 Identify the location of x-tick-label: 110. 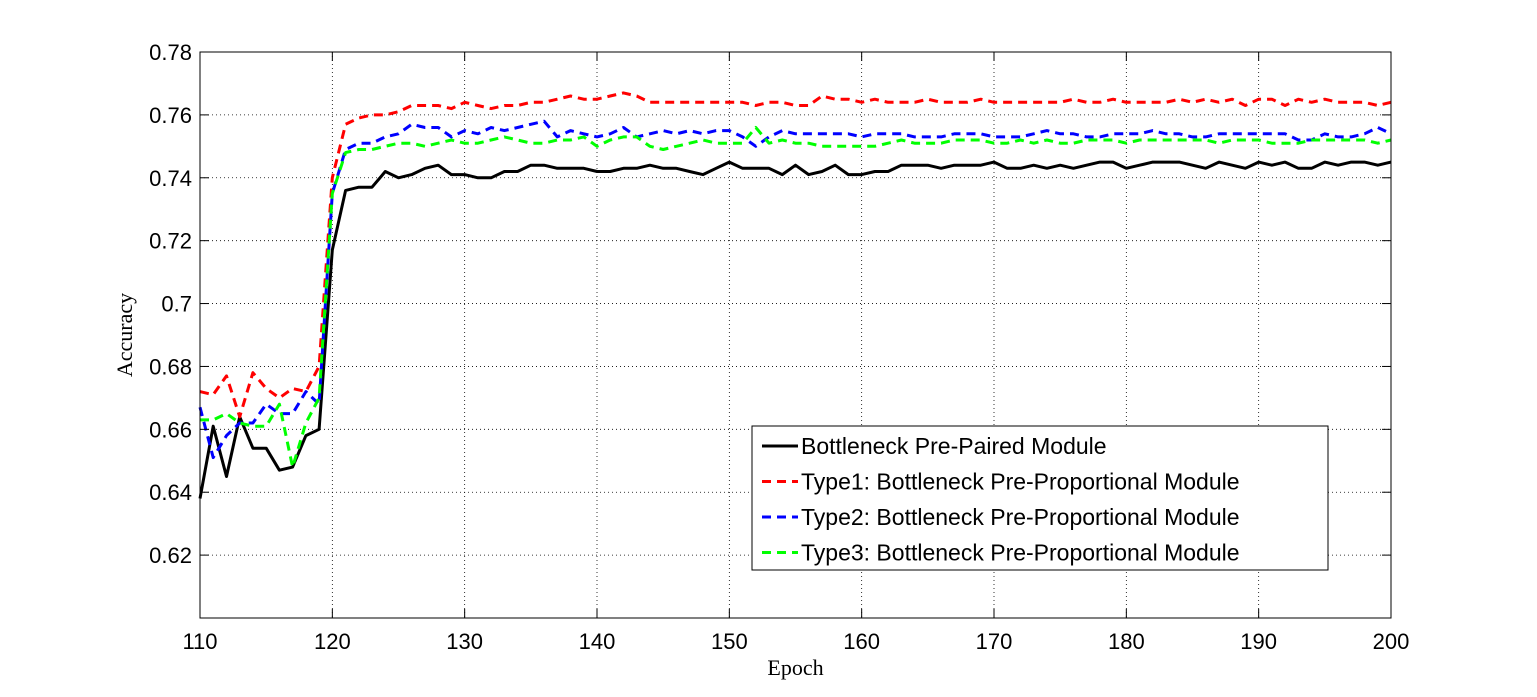
(199, 641).